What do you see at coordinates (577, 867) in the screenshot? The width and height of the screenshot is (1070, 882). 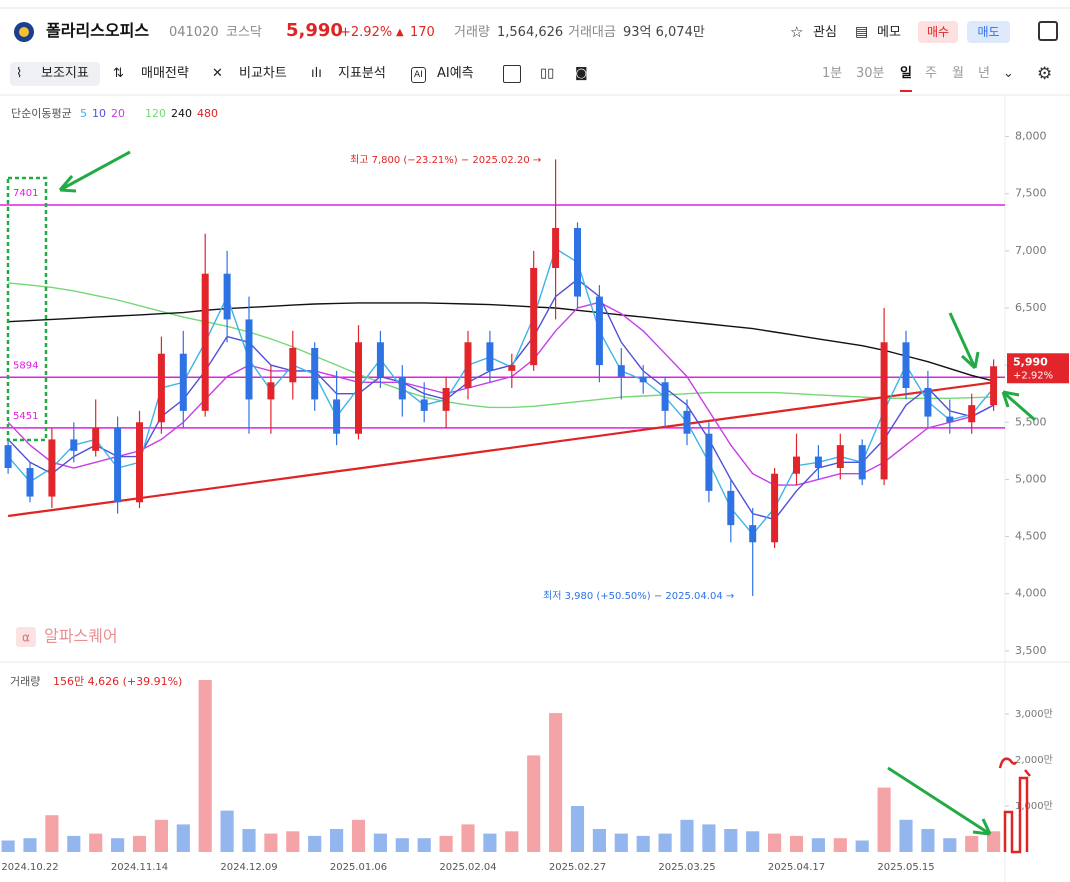 I see `x-tick-label: 2025.02.27` at bounding box center [577, 867].